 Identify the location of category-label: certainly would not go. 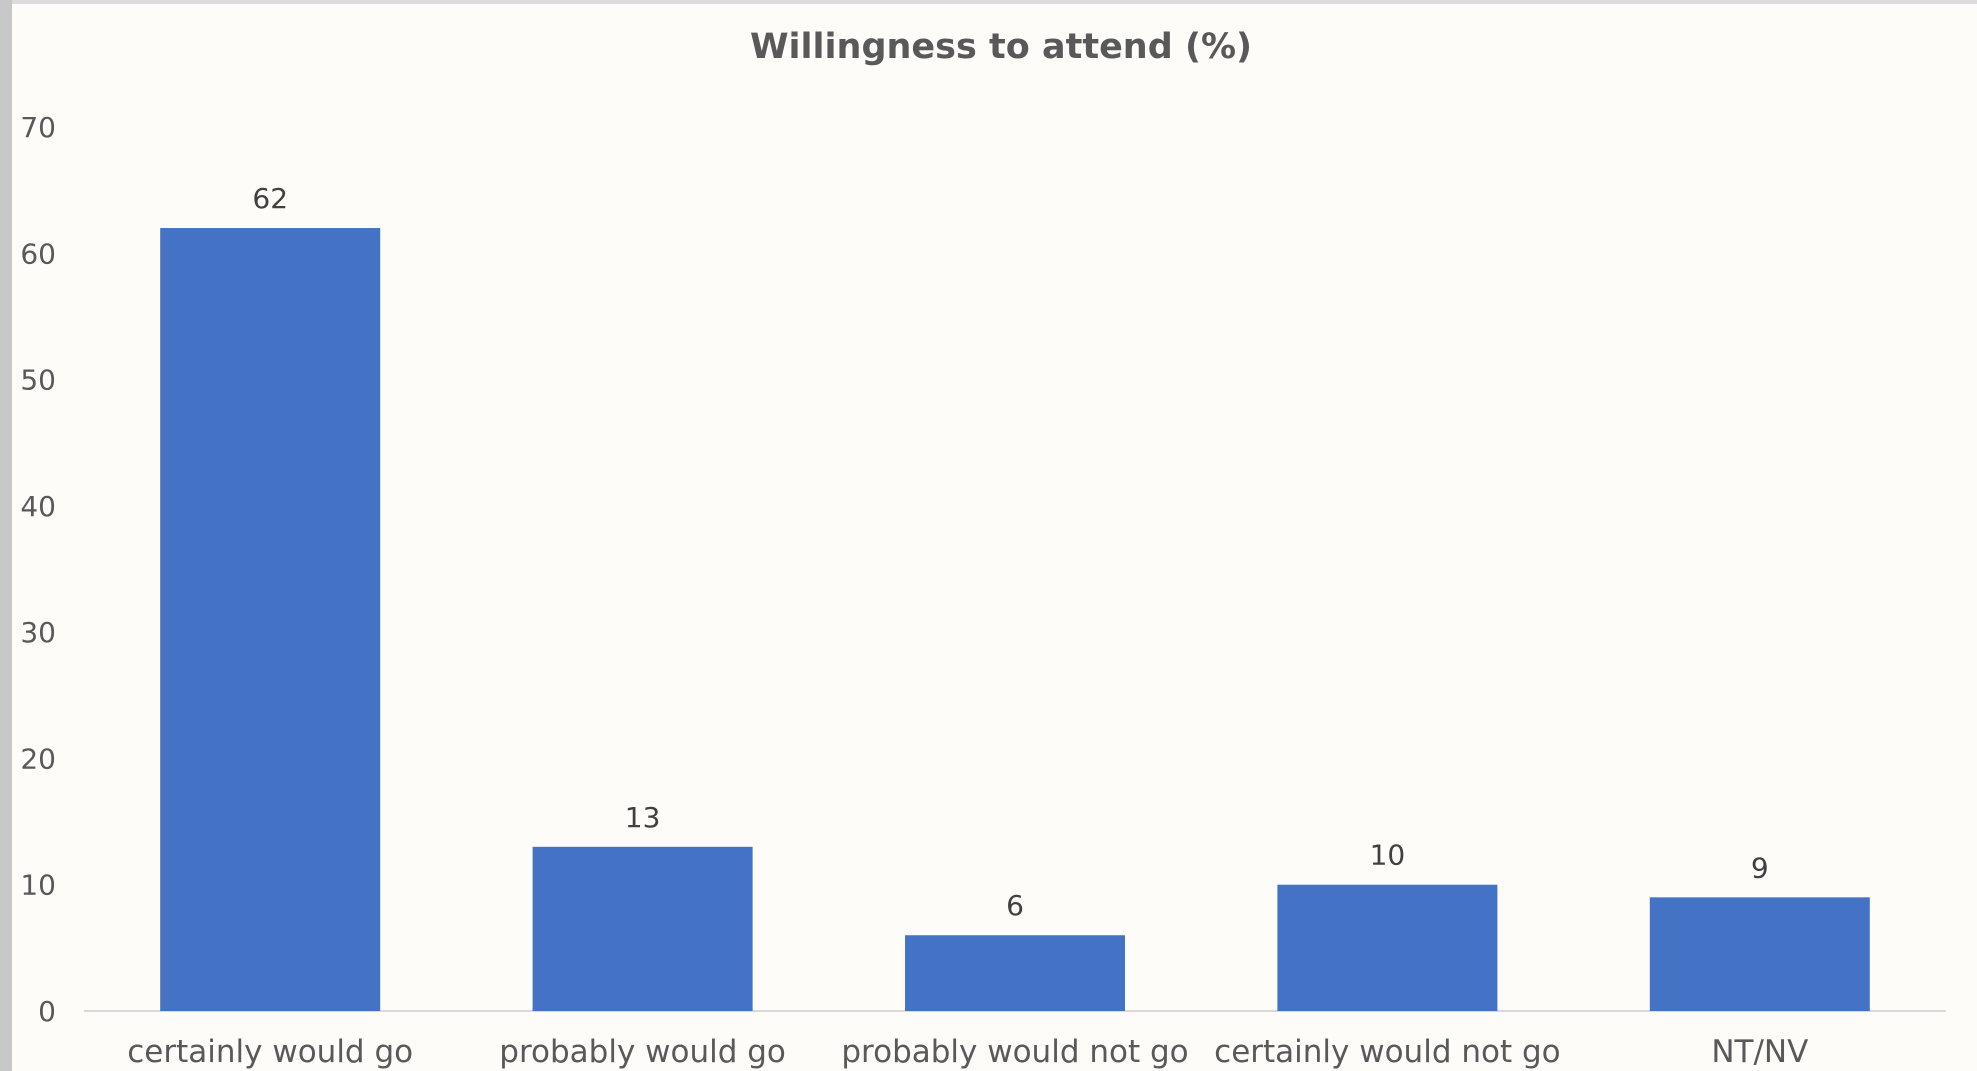
(1387, 1052).